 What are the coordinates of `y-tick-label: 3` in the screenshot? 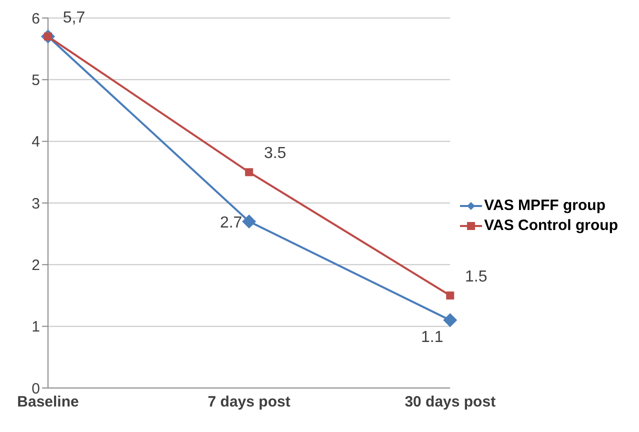 It's located at (36, 203).